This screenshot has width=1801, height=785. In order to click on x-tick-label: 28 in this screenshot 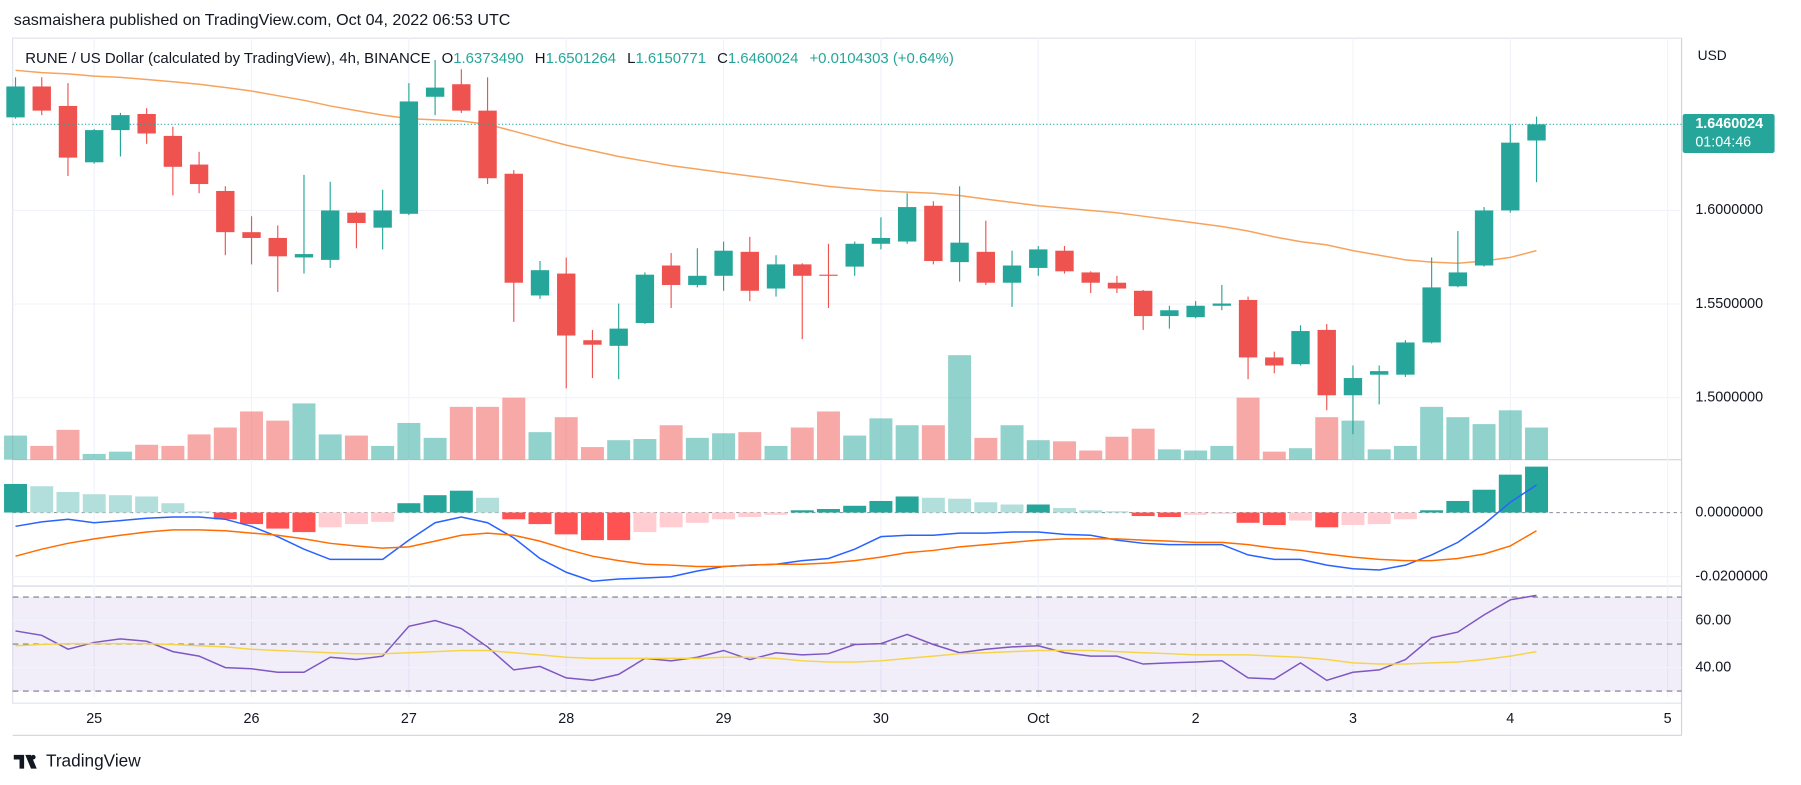, I will do `click(566, 719)`.